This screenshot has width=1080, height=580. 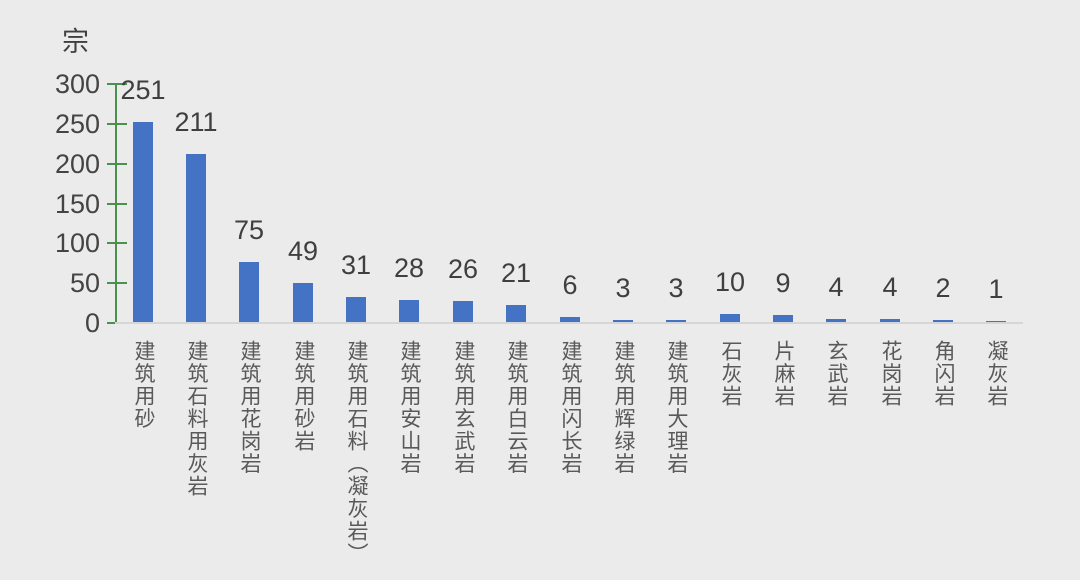 What do you see at coordinates (409, 407) in the screenshot?
I see `category-label: 建筑用安山岩` at bounding box center [409, 407].